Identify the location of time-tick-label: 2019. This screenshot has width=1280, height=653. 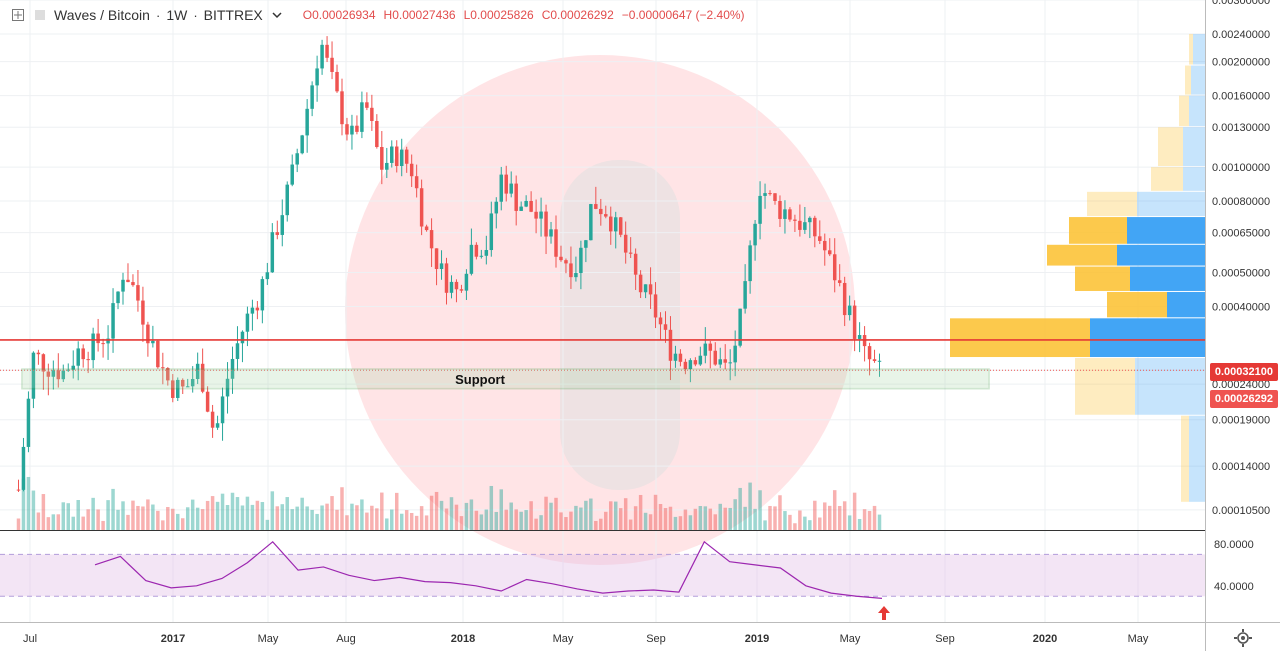
(757, 639).